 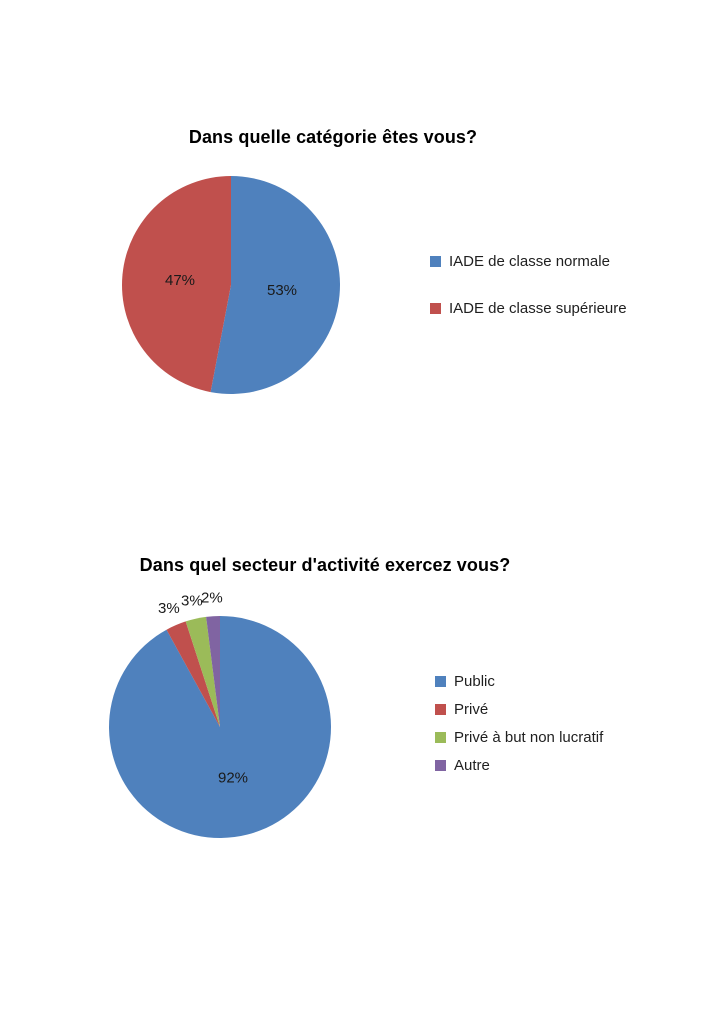 What do you see at coordinates (282, 290) in the screenshot?
I see `pie-slice-label-0: 53%` at bounding box center [282, 290].